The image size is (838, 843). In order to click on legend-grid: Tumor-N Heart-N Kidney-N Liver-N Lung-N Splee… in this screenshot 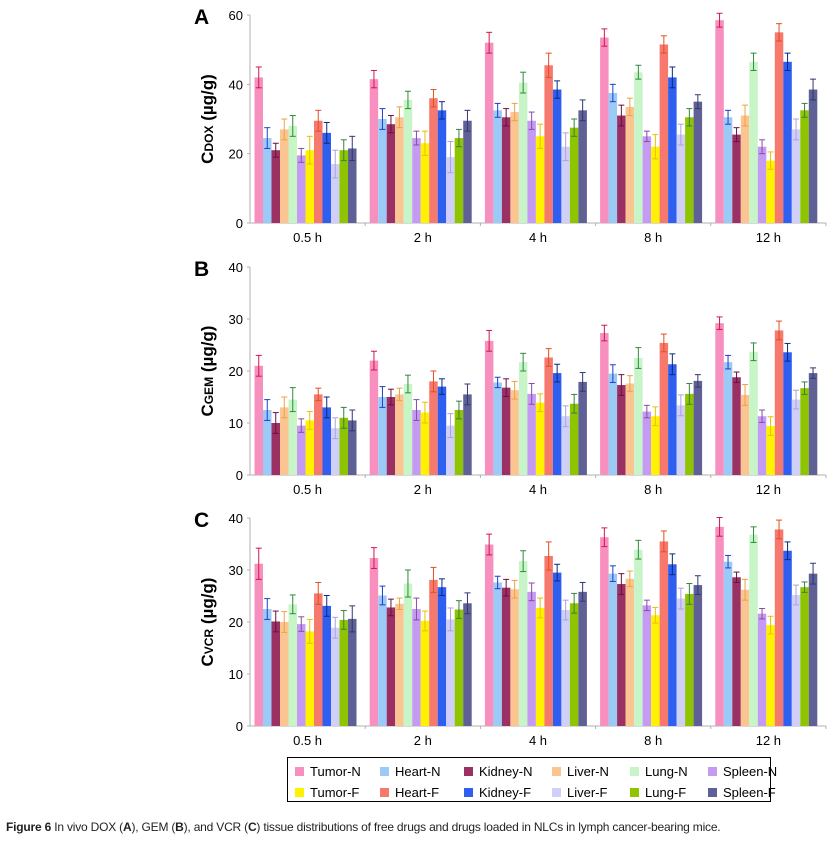, I will do `click(532, 780)`.